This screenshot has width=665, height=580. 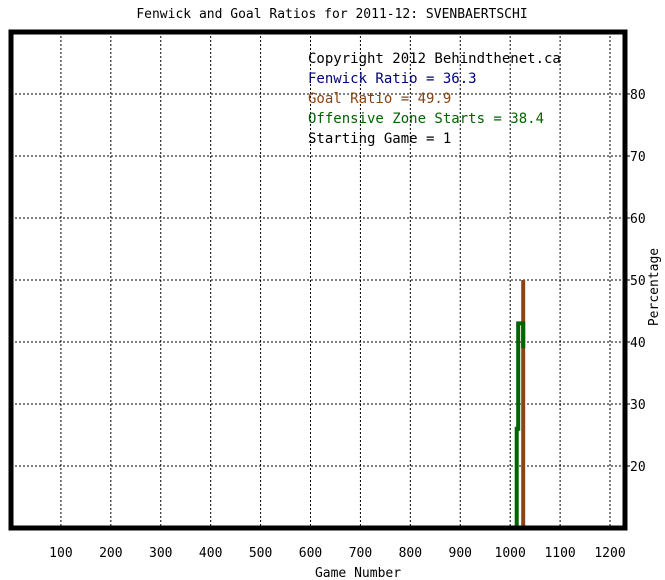 What do you see at coordinates (360, 553) in the screenshot?
I see `x-tick-label: 700` at bounding box center [360, 553].